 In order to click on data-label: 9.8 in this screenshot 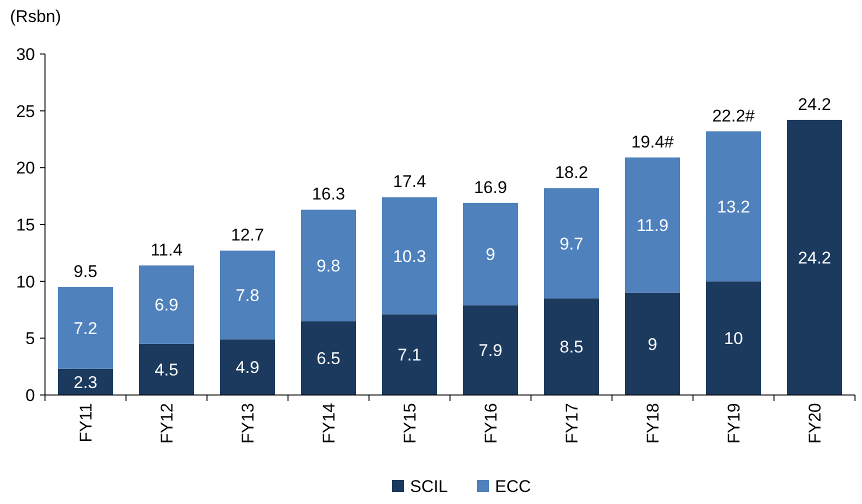, I will do `click(328, 266)`.